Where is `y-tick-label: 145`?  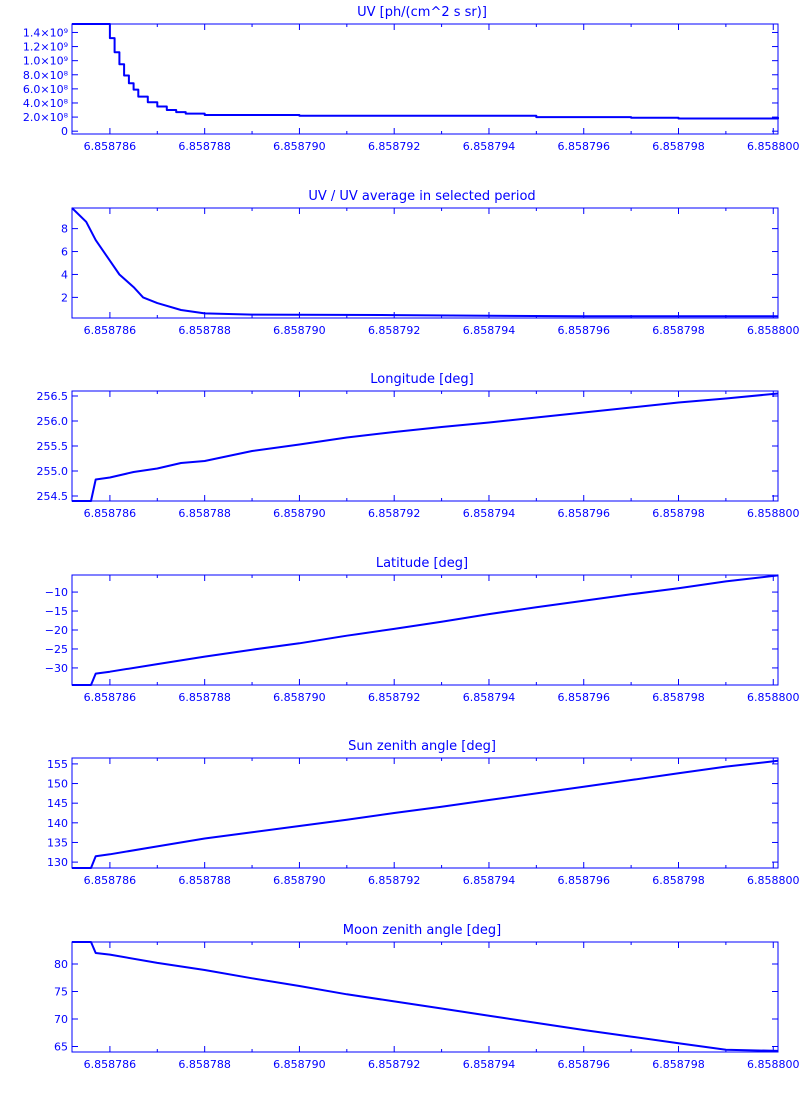 y-tick-label: 145 is located at coordinates (57, 803).